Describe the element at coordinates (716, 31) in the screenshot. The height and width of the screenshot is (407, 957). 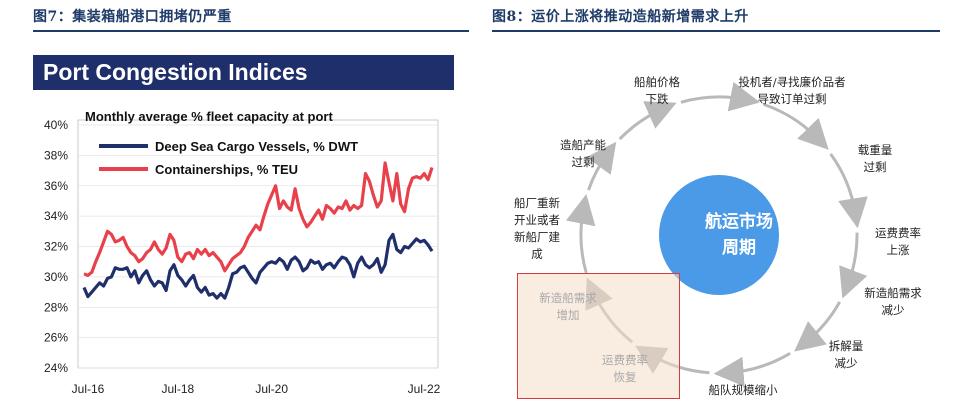
I see `right-caption-rule` at that location.